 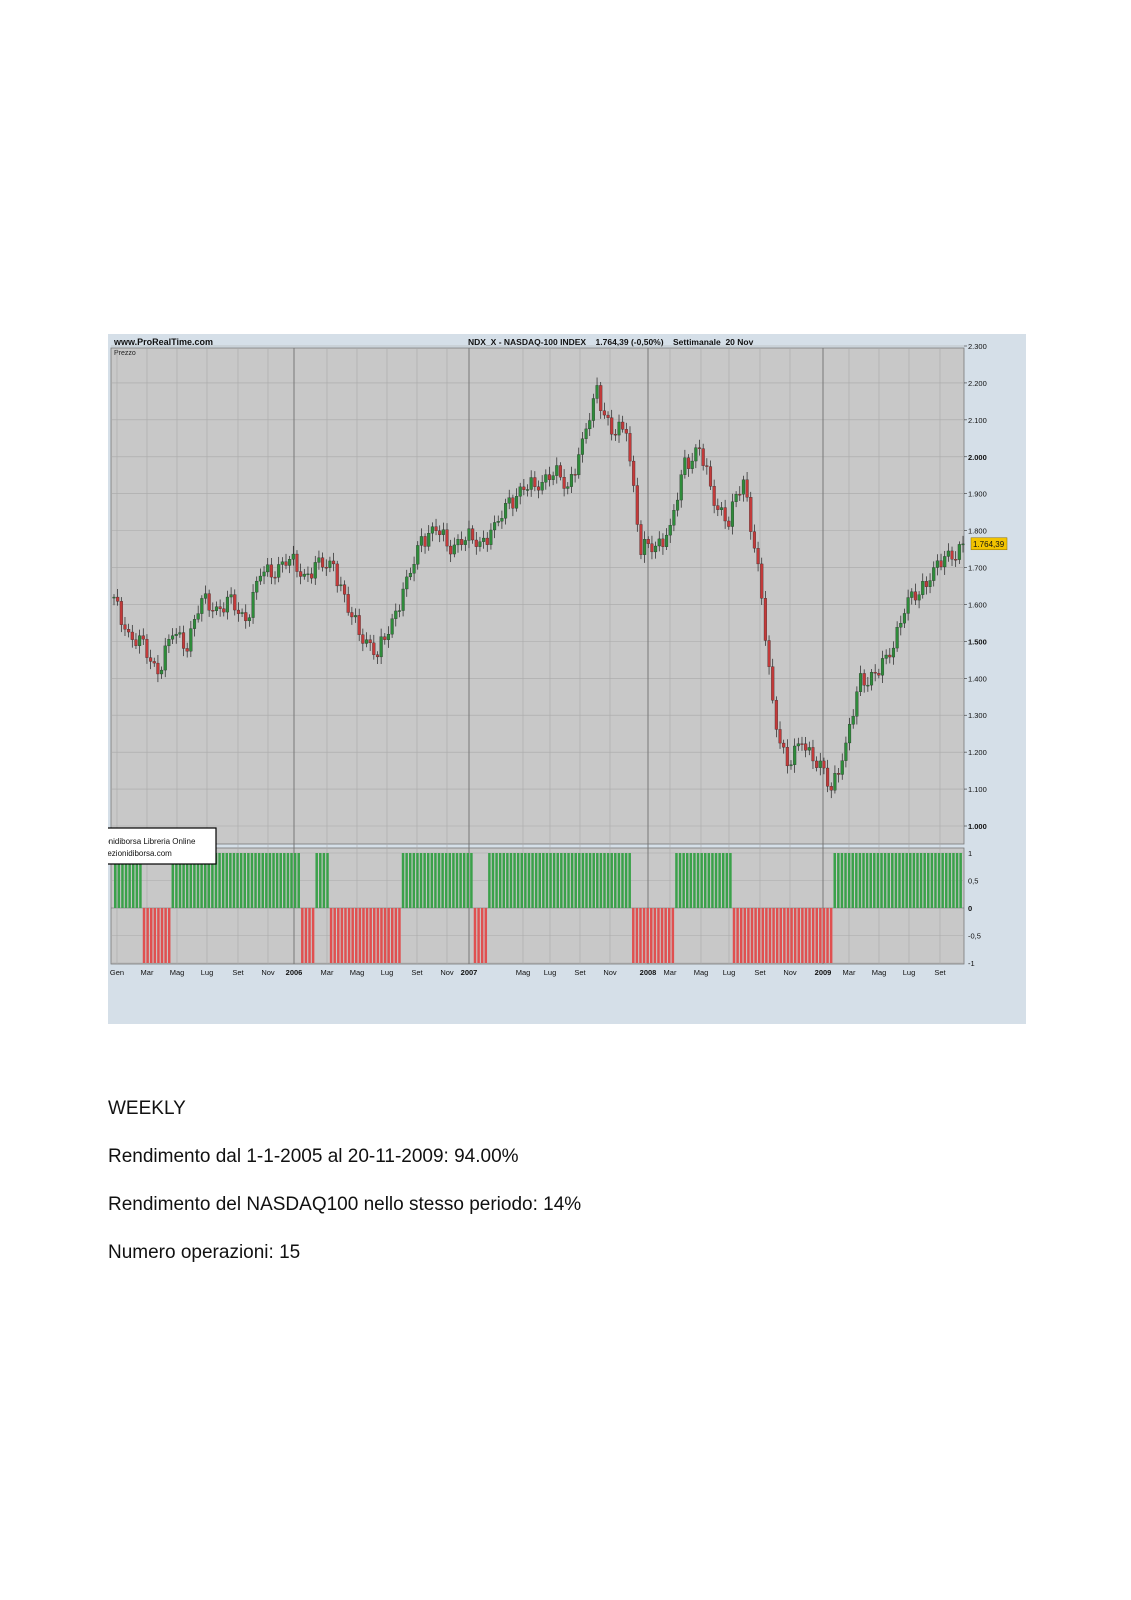 What do you see at coordinates (417, 972) in the screenshot?
I see `x-tick-label: Set` at bounding box center [417, 972].